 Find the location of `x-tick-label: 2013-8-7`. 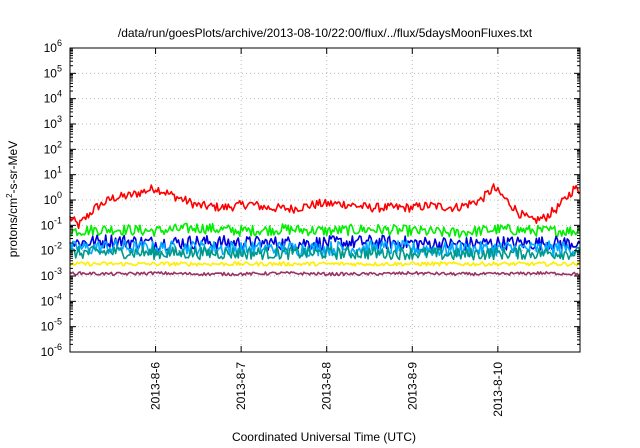

x-tick-label: 2013-8-7 is located at coordinates (241, 386).